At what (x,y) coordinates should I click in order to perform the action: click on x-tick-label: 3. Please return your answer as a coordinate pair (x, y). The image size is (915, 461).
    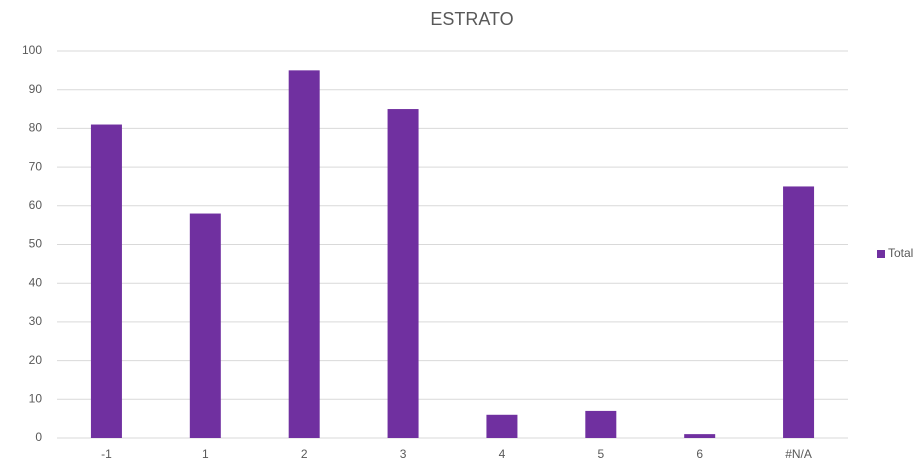
    Looking at the image, I should click on (403, 454).